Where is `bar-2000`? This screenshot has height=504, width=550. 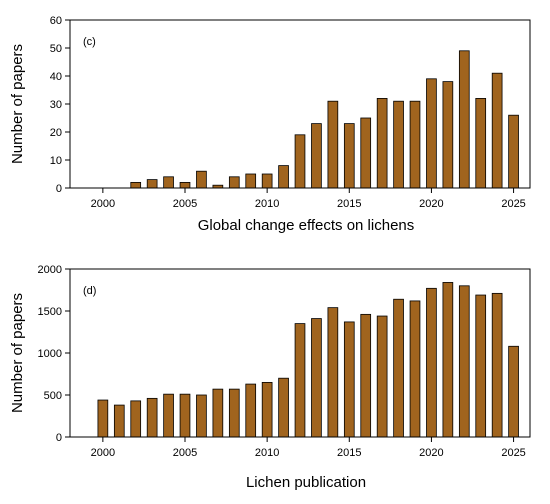 bar-2000 is located at coordinates (103, 418).